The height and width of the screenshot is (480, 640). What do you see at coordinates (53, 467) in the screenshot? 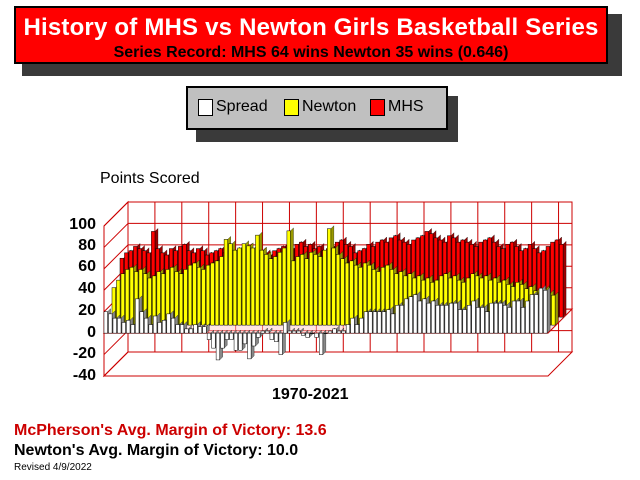
I see `revised-date: Revised 4/9/2022` at bounding box center [53, 467].